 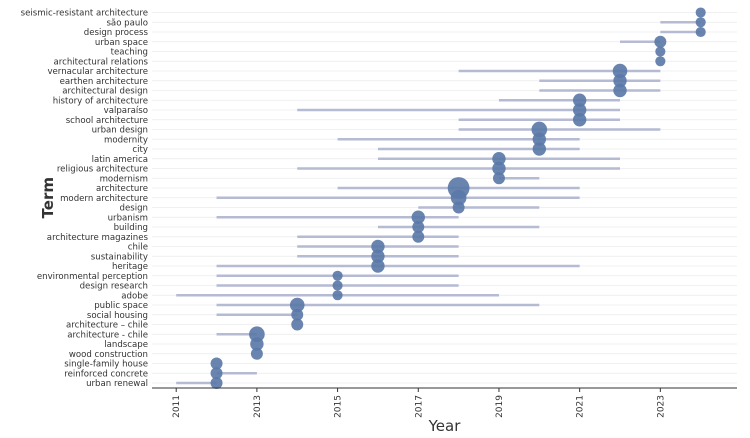 I want to click on term-label: teaching, so click(x=129, y=53).